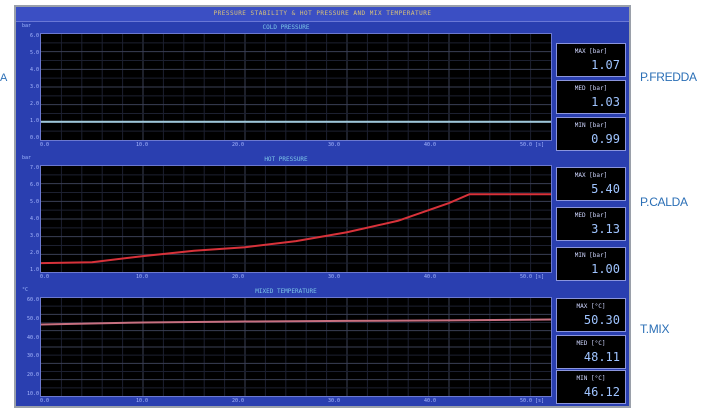 Image resolution: width=704 pixels, height=412 pixels. I want to click on panel-title: MIXED TEMPERATURE, so click(286, 292).